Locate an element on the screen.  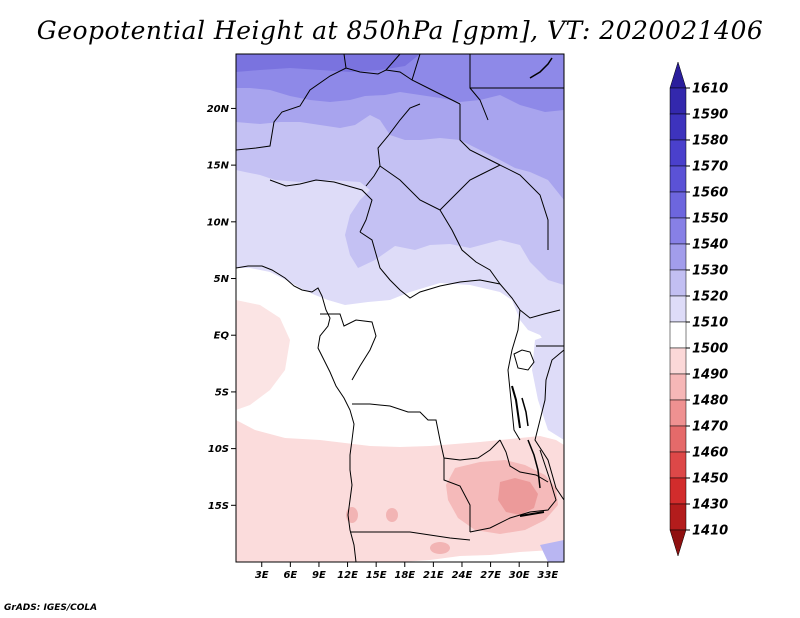
lon-label: 12E is located at coordinates (347, 575).